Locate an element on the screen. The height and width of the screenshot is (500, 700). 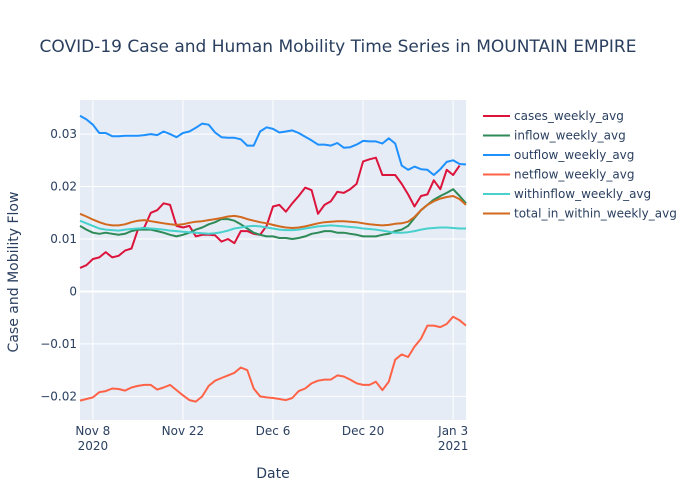
legend-label: inflow_weekly_avg is located at coordinates (570, 136).